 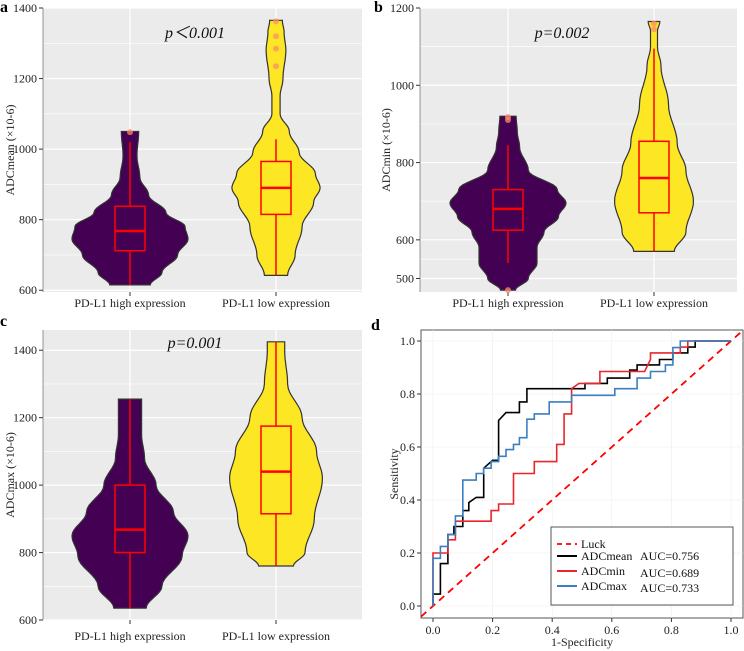 I want to click on legend-label-adcmean: ADCmean, so click(x=606, y=556).